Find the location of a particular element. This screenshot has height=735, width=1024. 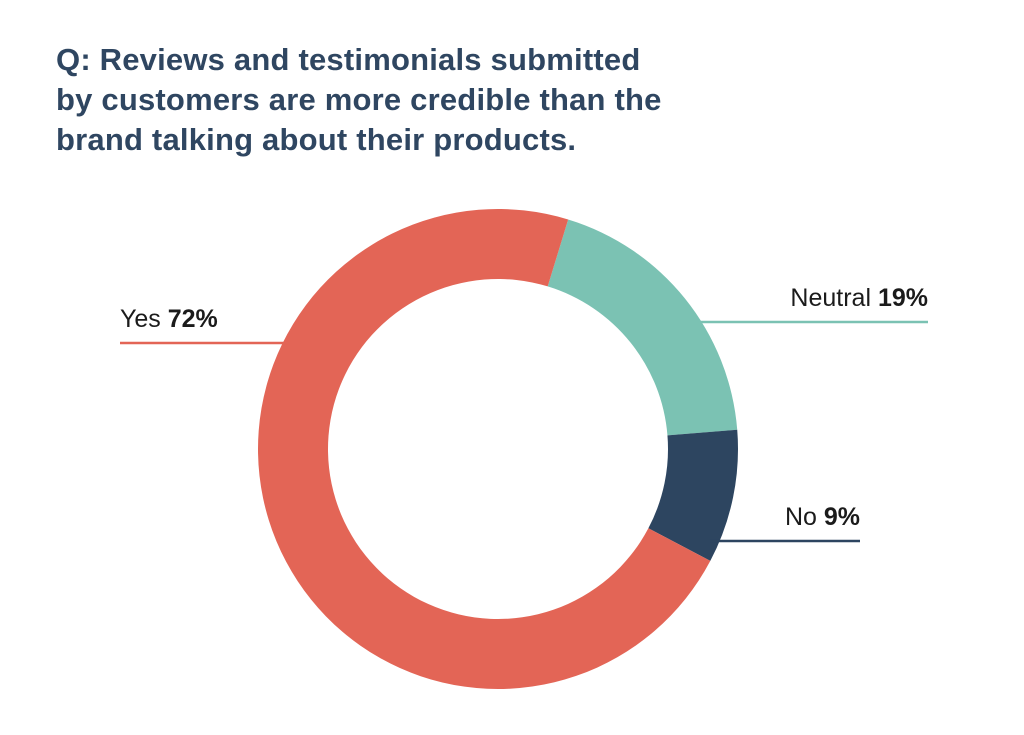

slice-label-no: No 9% is located at coordinates (822, 517).